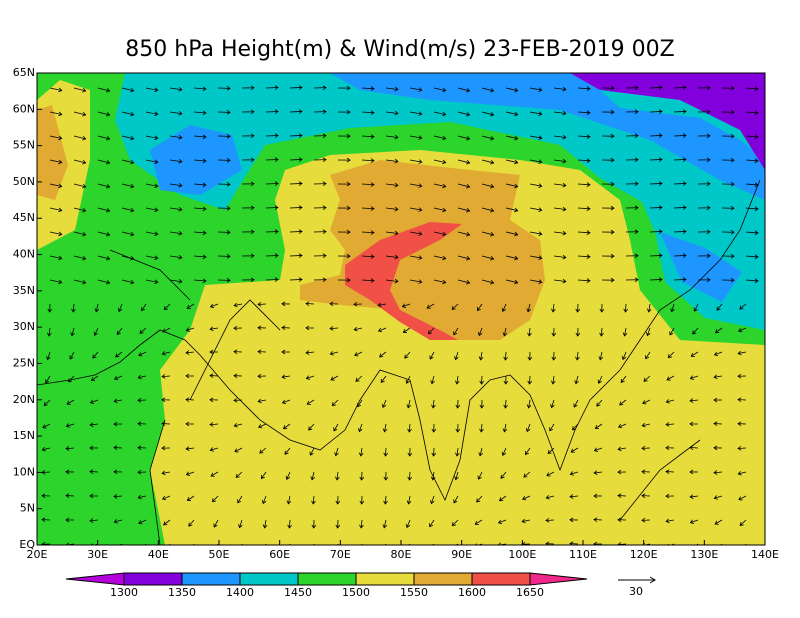 The image size is (800, 618). What do you see at coordinates (24, 290) in the screenshot?
I see `y-tick-label: 35N` at bounding box center [24, 290].